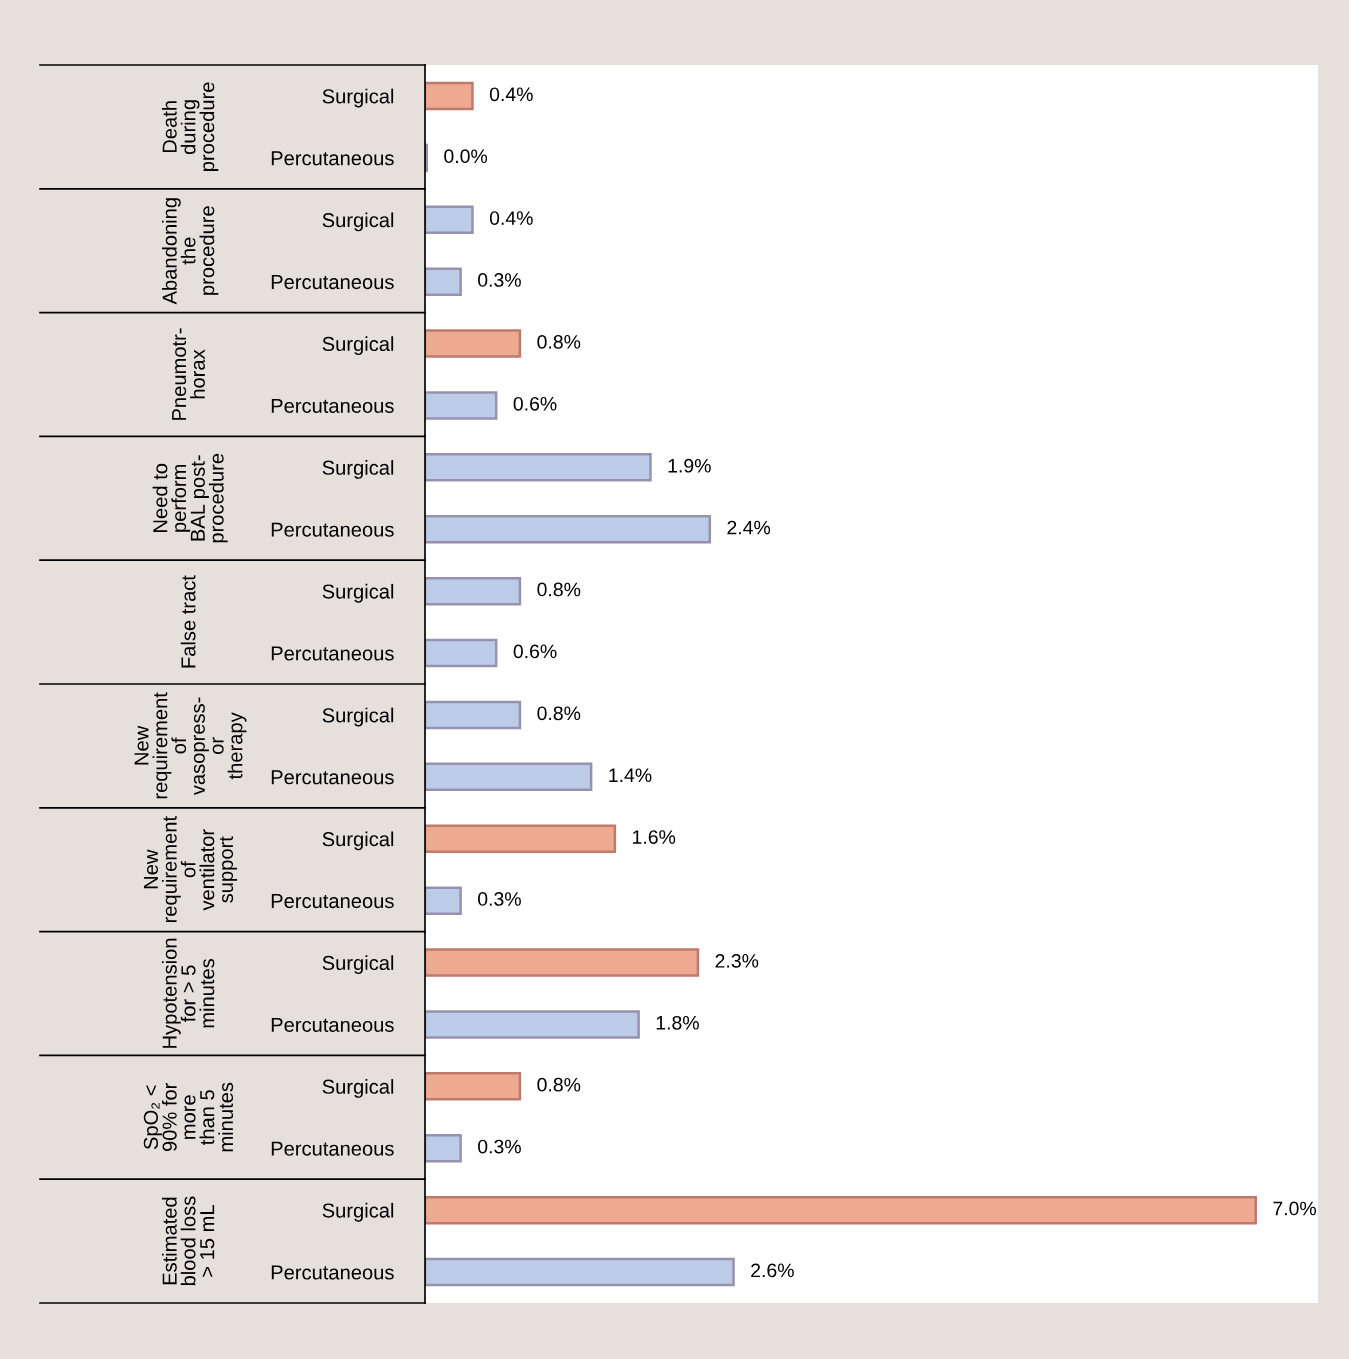 The image size is (1349, 1359). Describe the element at coordinates (190, 251) in the screenshot. I see `text: Abandoning the procedure` at that location.